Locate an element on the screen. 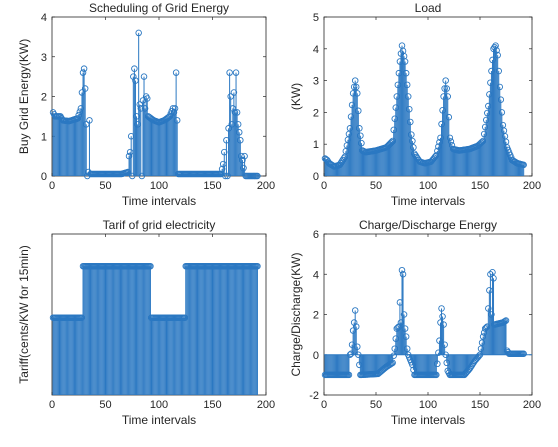 Image resolution: width=558 pixels, height=447 pixels. chart-title: Charge/Discharge Energy is located at coordinates (428, 225).